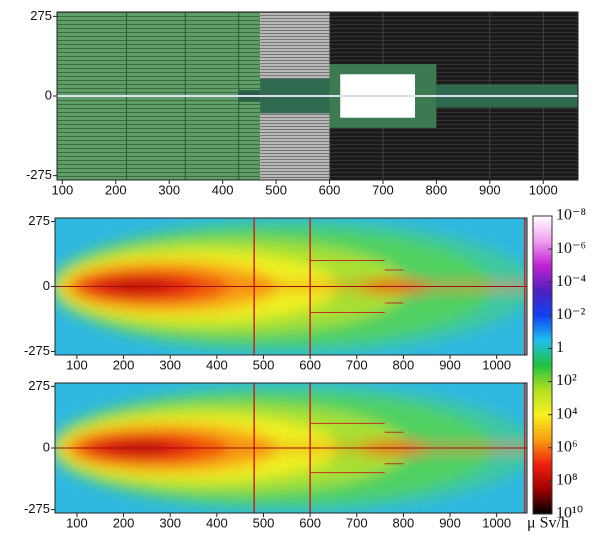  What do you see at coordinates (571, 215) in the screenshot?
I see `cb-tick-label: 10⁻⁸` at bounding box center [571, 215].